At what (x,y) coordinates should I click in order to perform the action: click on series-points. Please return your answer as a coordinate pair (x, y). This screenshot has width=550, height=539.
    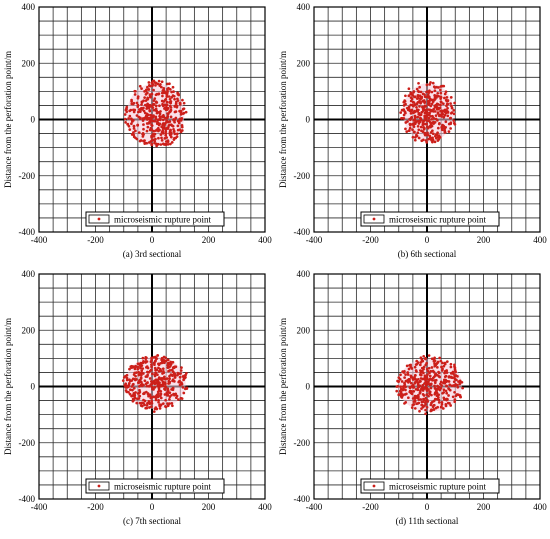
    Looking at the image, I should click on (155, 113).